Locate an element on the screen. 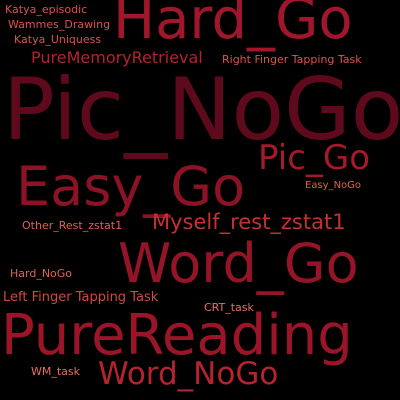  word-word-go: Word_Go is located at coordinates (238, 263).